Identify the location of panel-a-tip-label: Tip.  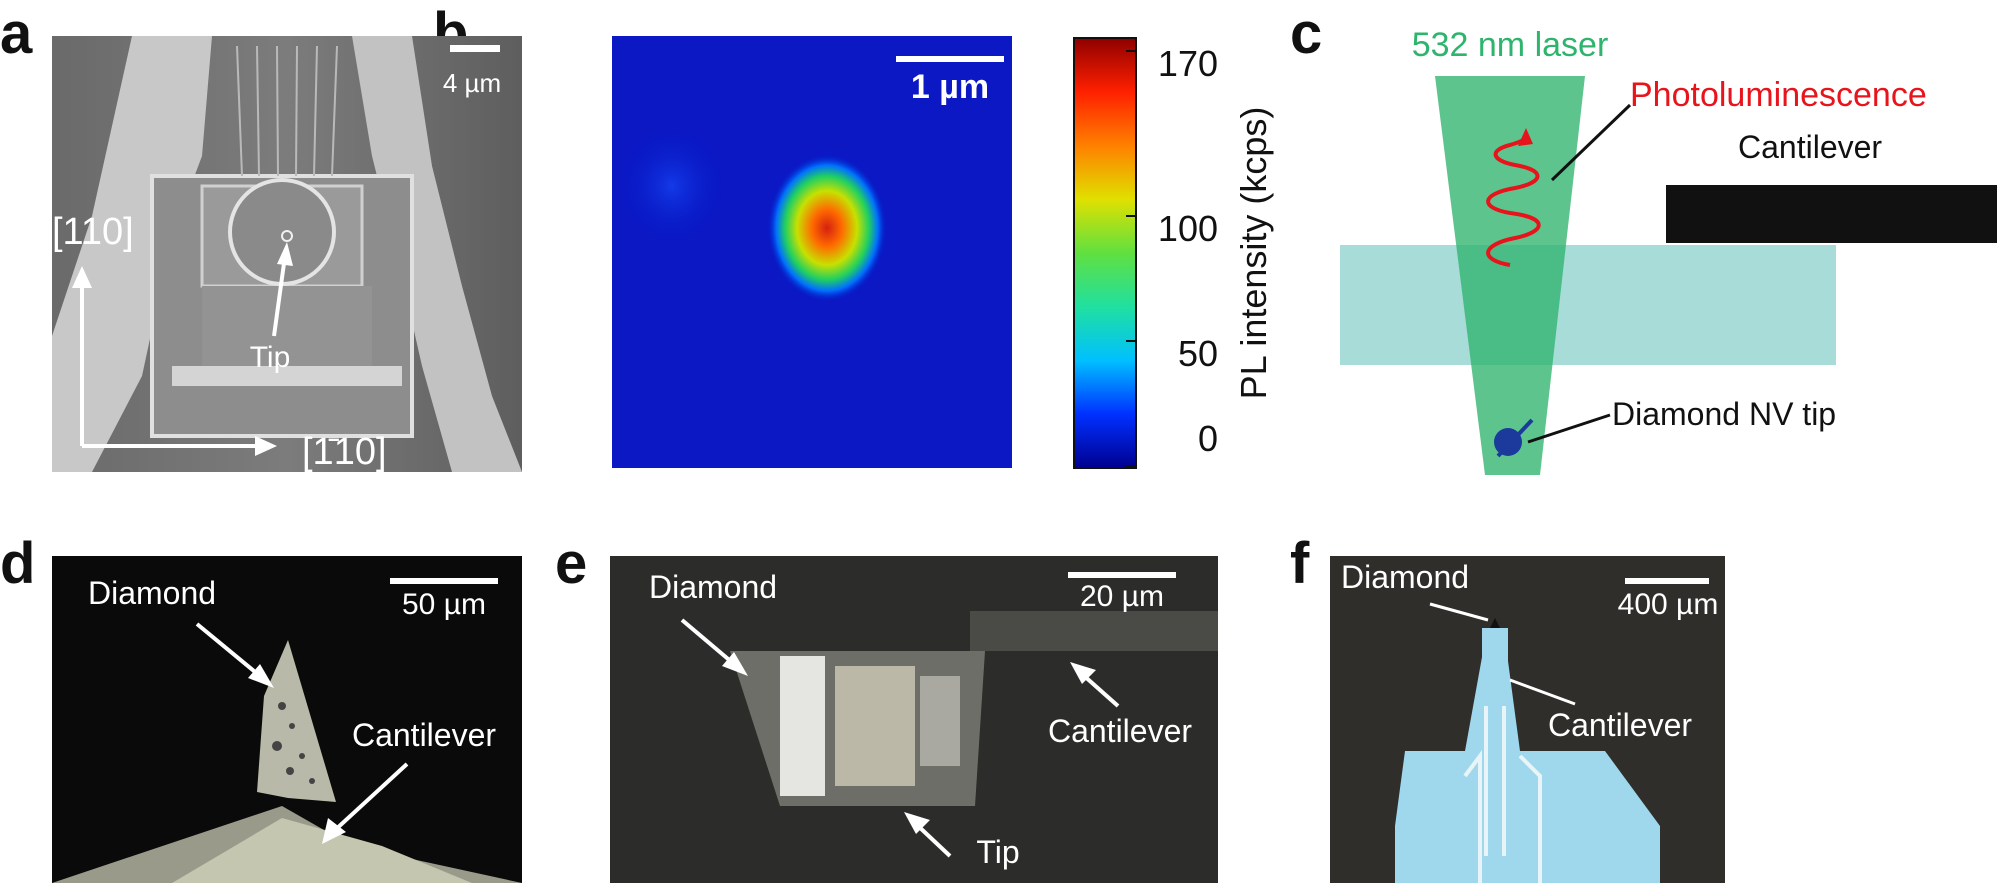
(270, 357).